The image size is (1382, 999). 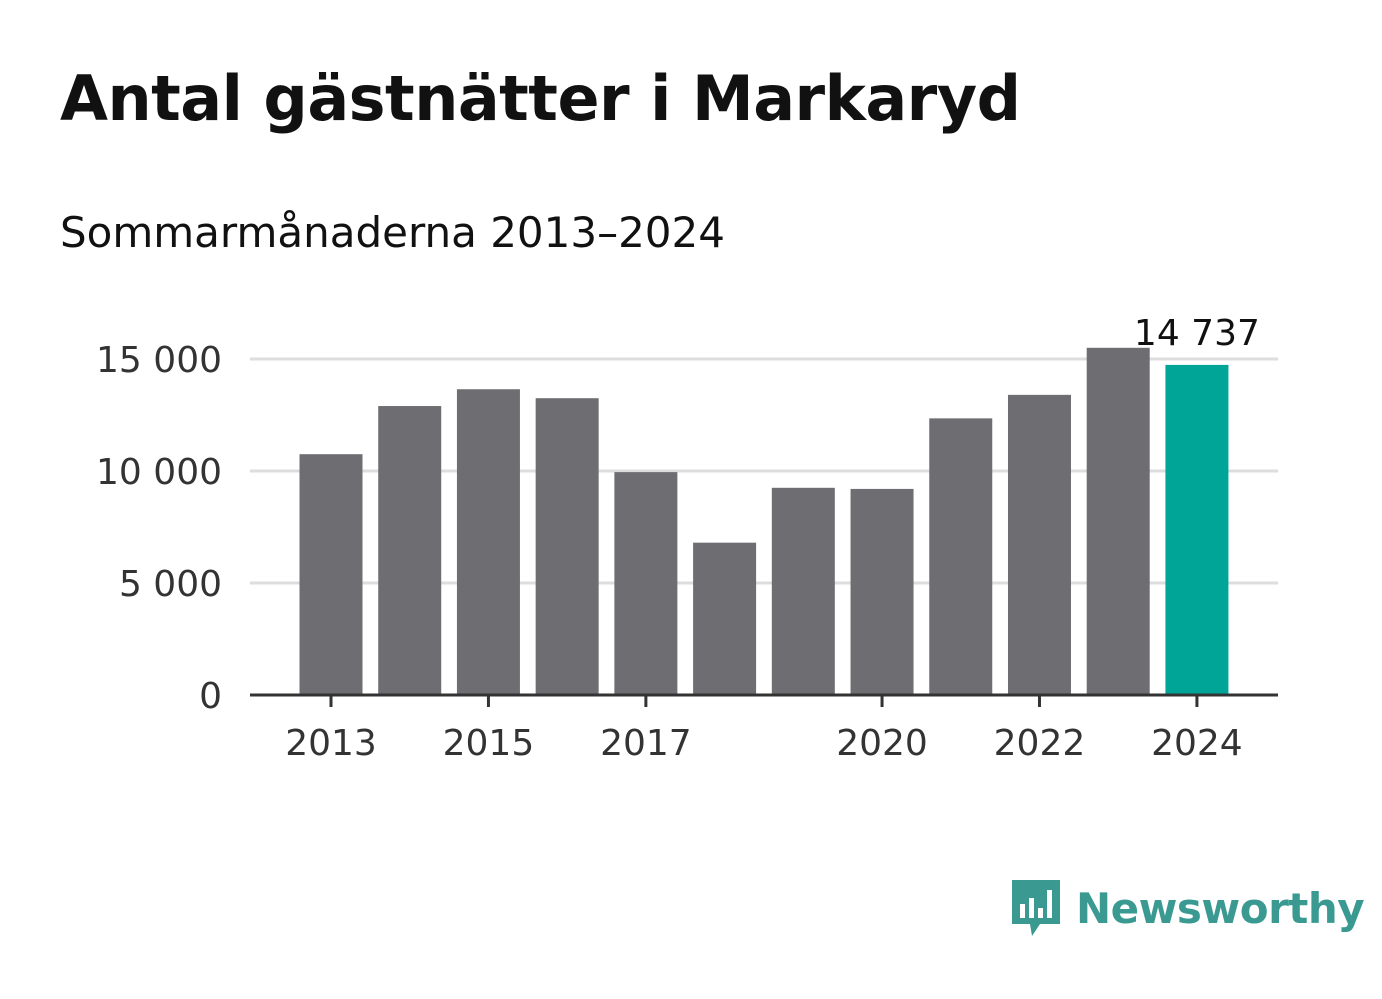 What do you see at coordinates (331, 743) in the screenshot?
I see `x-tick-label: 2013` at bounding box center [331, 743].